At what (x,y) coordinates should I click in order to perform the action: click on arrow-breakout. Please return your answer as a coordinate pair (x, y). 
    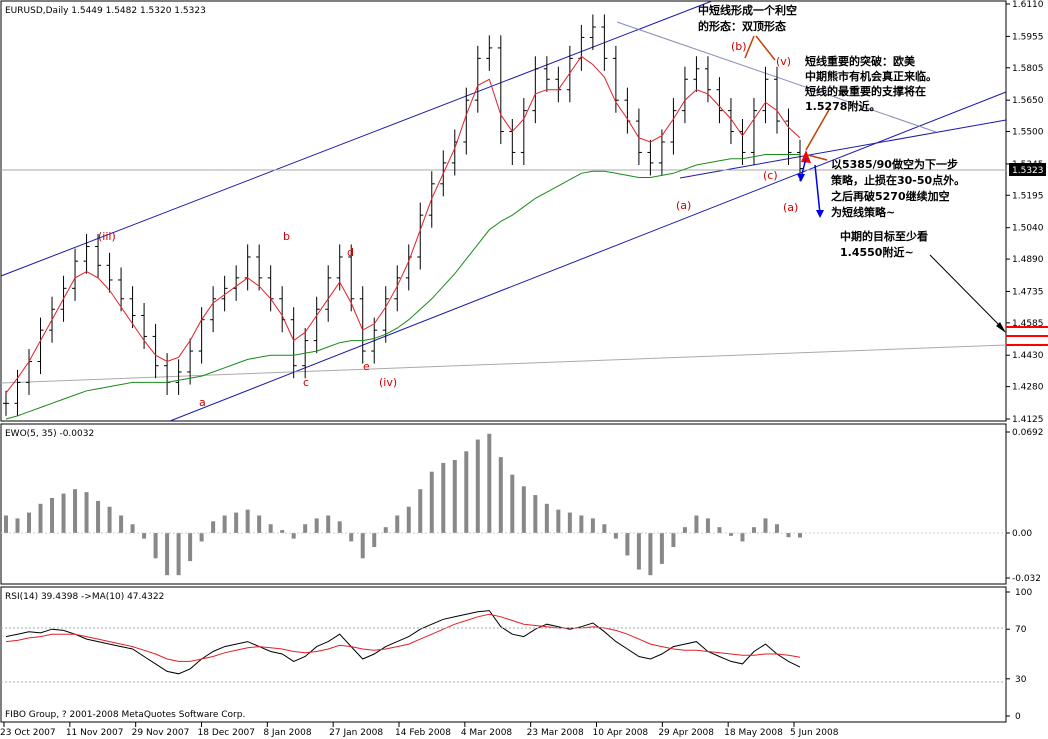
    Looking at the image, I should click on (818, 129).